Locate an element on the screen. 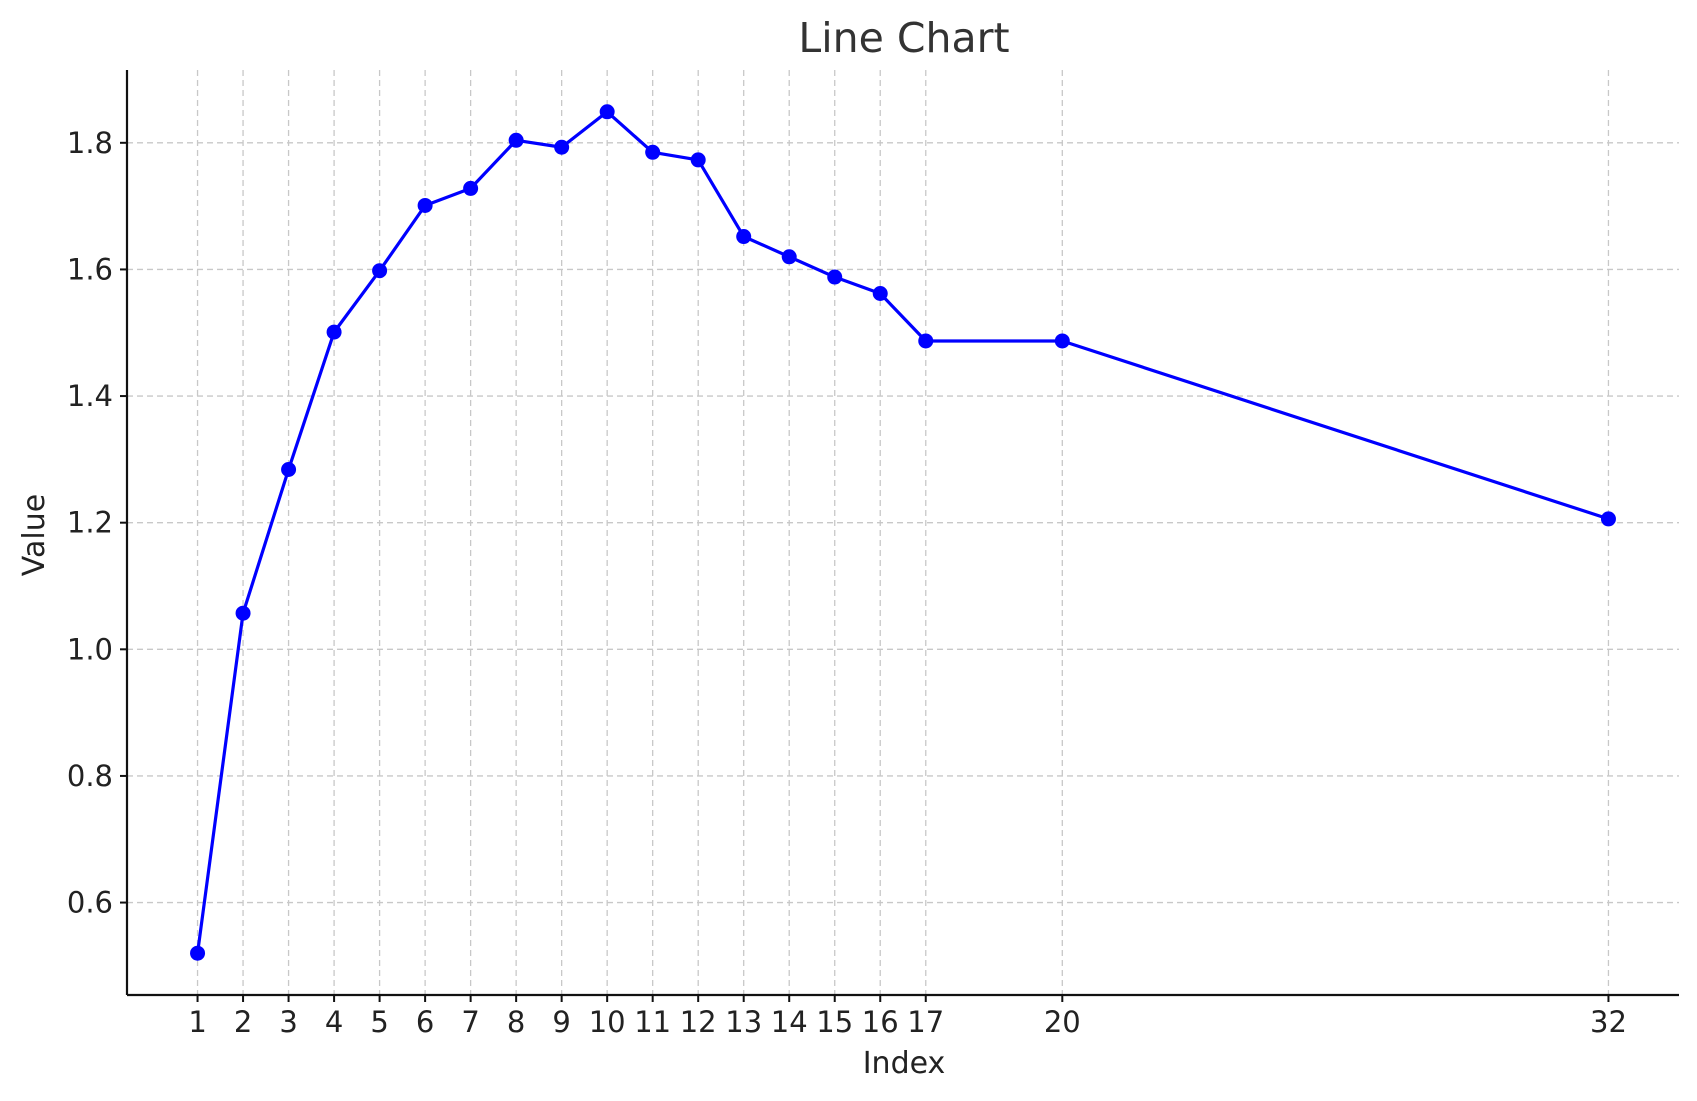 The image size is (1697, 1101). x-axis-label: Index is located at coordinates (904, 1063).